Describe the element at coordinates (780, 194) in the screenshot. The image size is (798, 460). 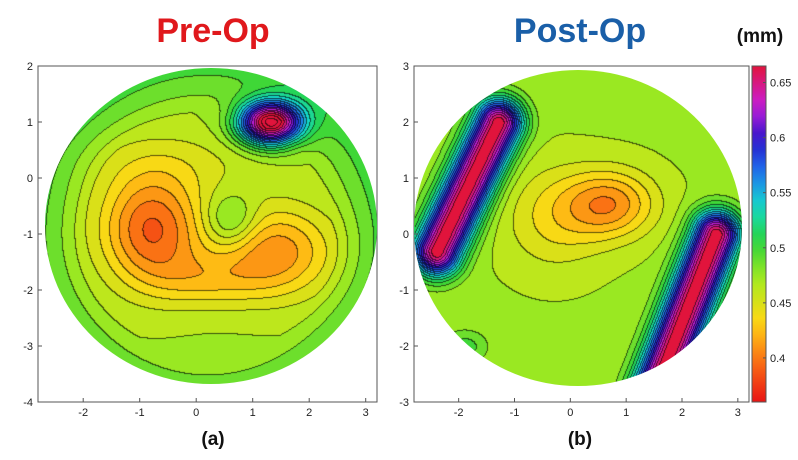
I see `colorbar-tick-label: 0.55` at that location.